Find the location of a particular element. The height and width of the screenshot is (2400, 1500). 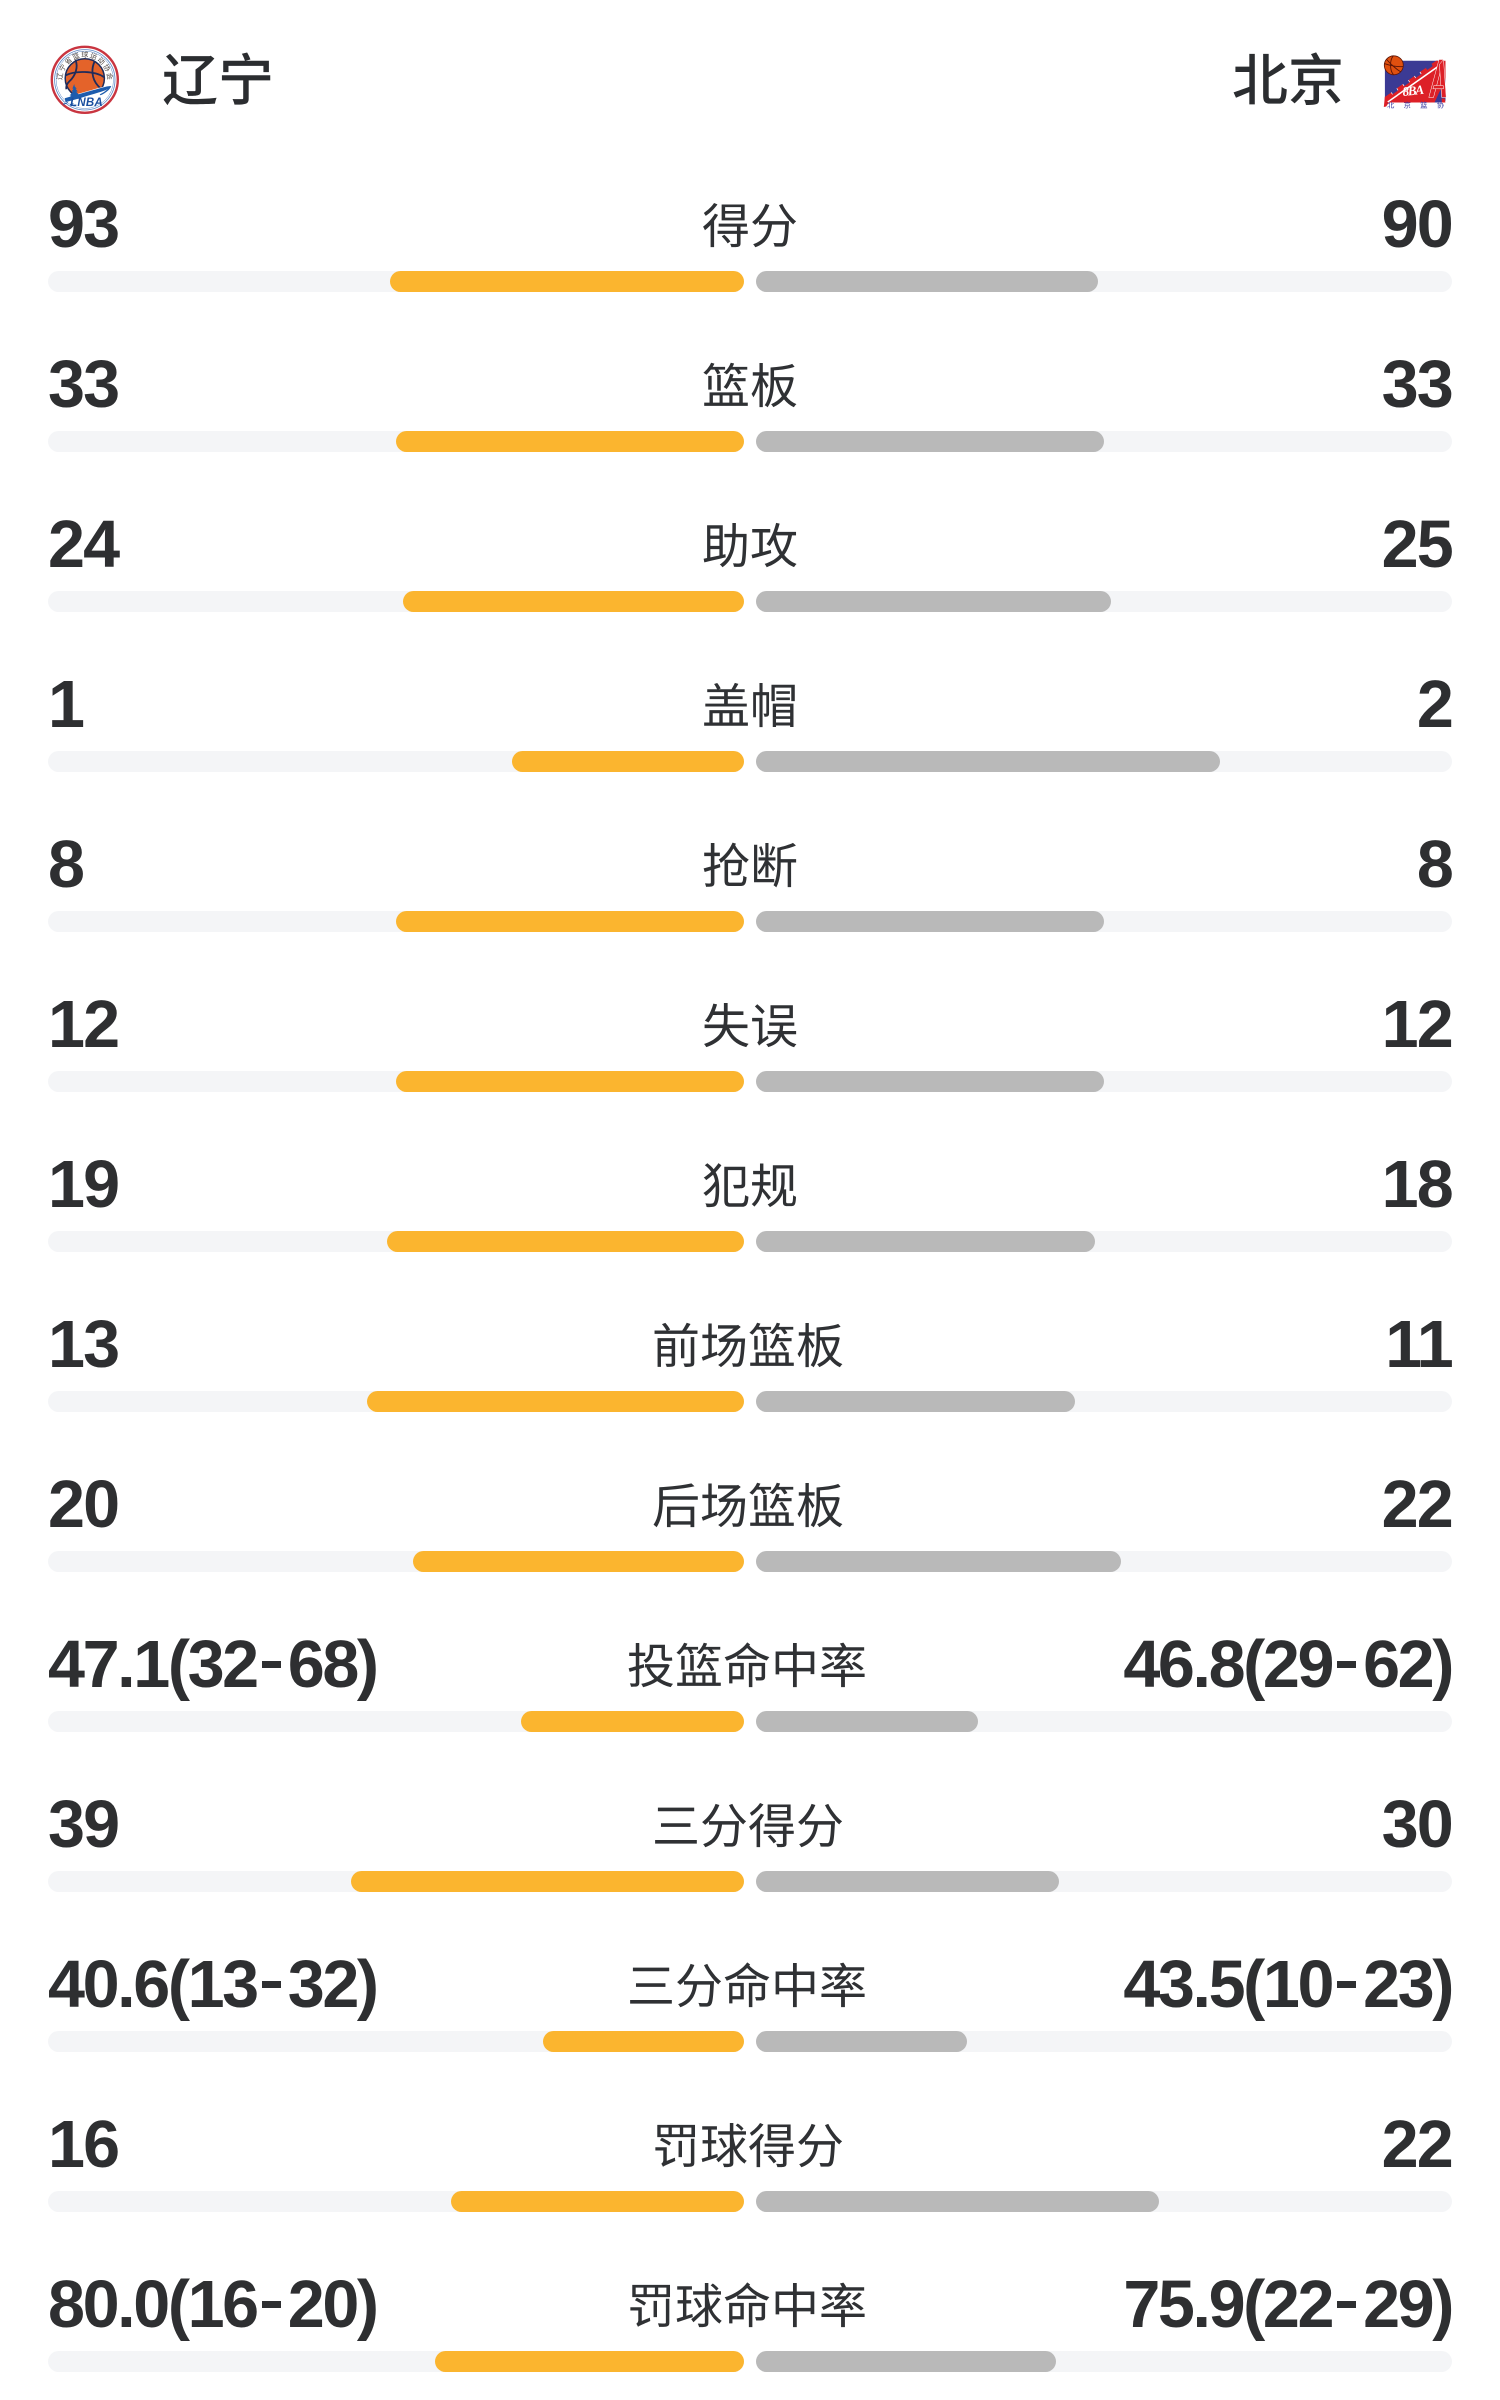

svg-text: 8BA is located at coordinates (1412, 90).